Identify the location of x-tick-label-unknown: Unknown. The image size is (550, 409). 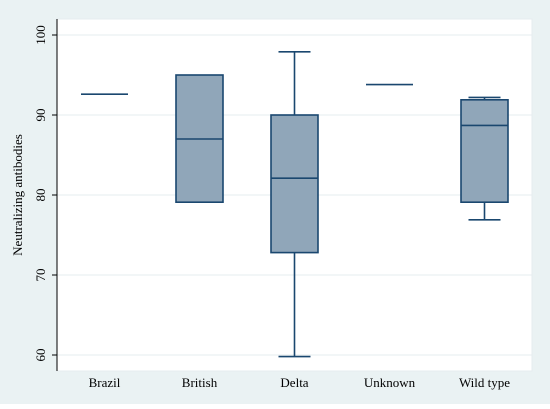
(390, 382).